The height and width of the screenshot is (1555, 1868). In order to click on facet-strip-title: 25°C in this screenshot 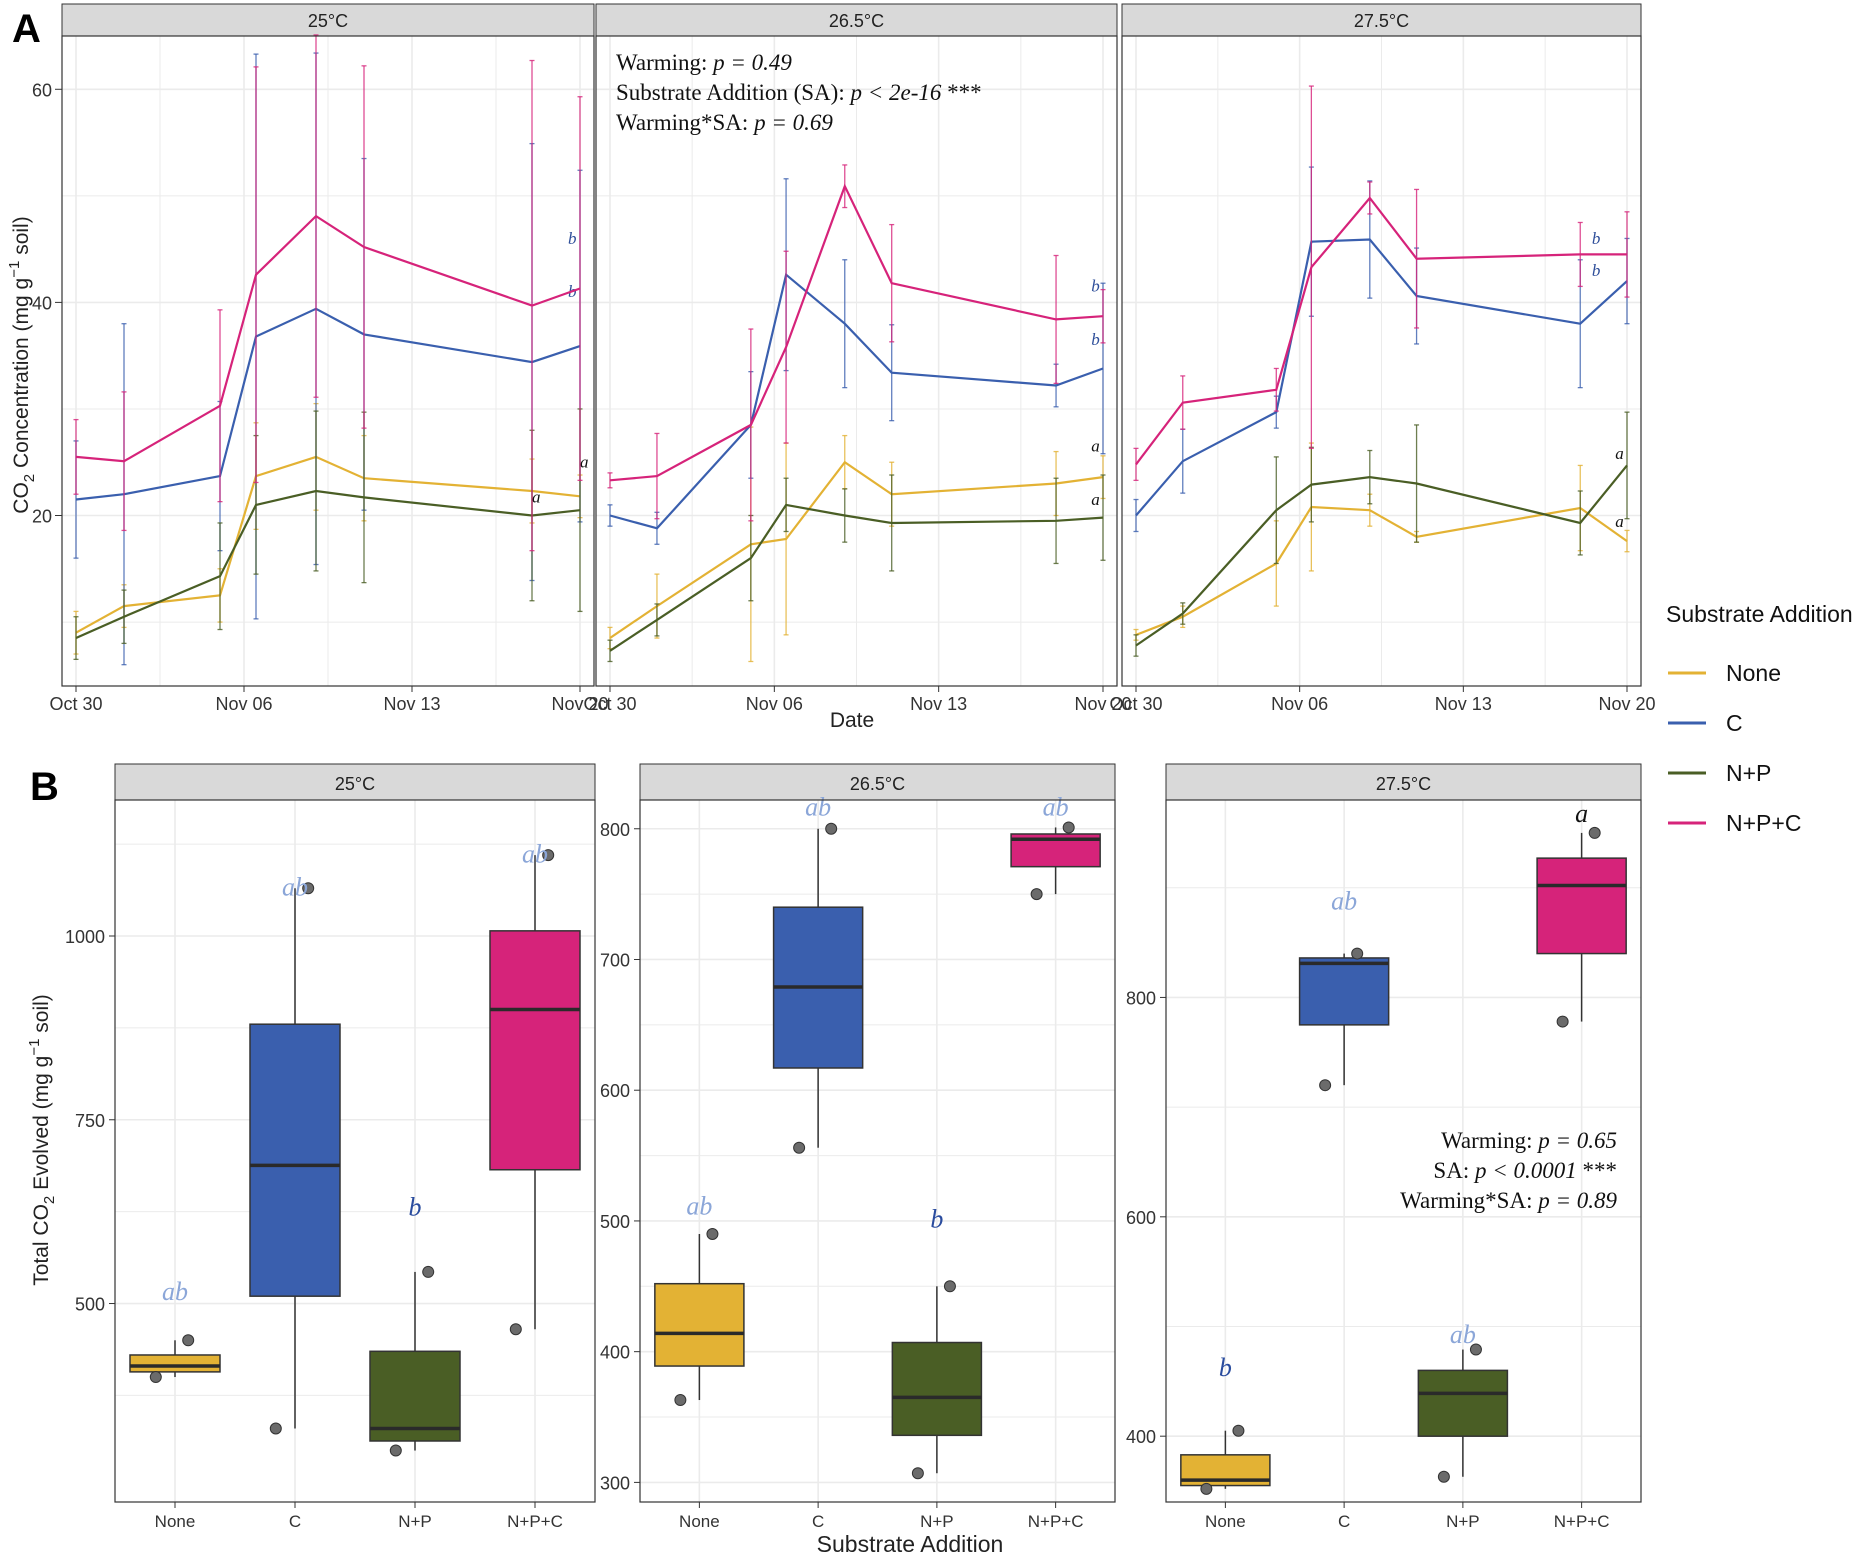, I will do `click(355, 784)`.